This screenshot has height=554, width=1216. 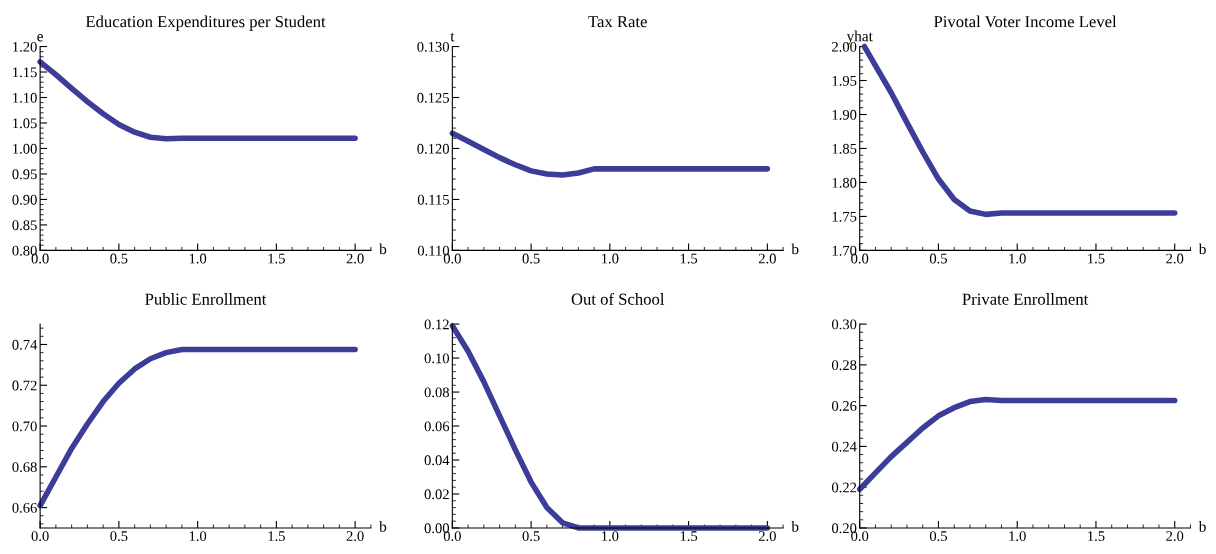 I want to click on chart-title: Tax Rate, so click(x=617, y=22).